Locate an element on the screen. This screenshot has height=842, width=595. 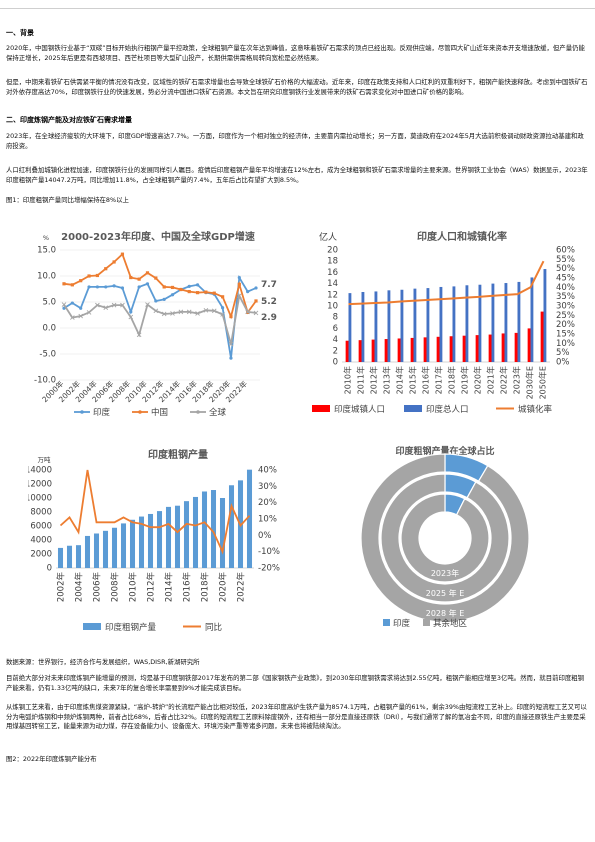
y2-tick-label: 40% is located at coordinates (267, 471).